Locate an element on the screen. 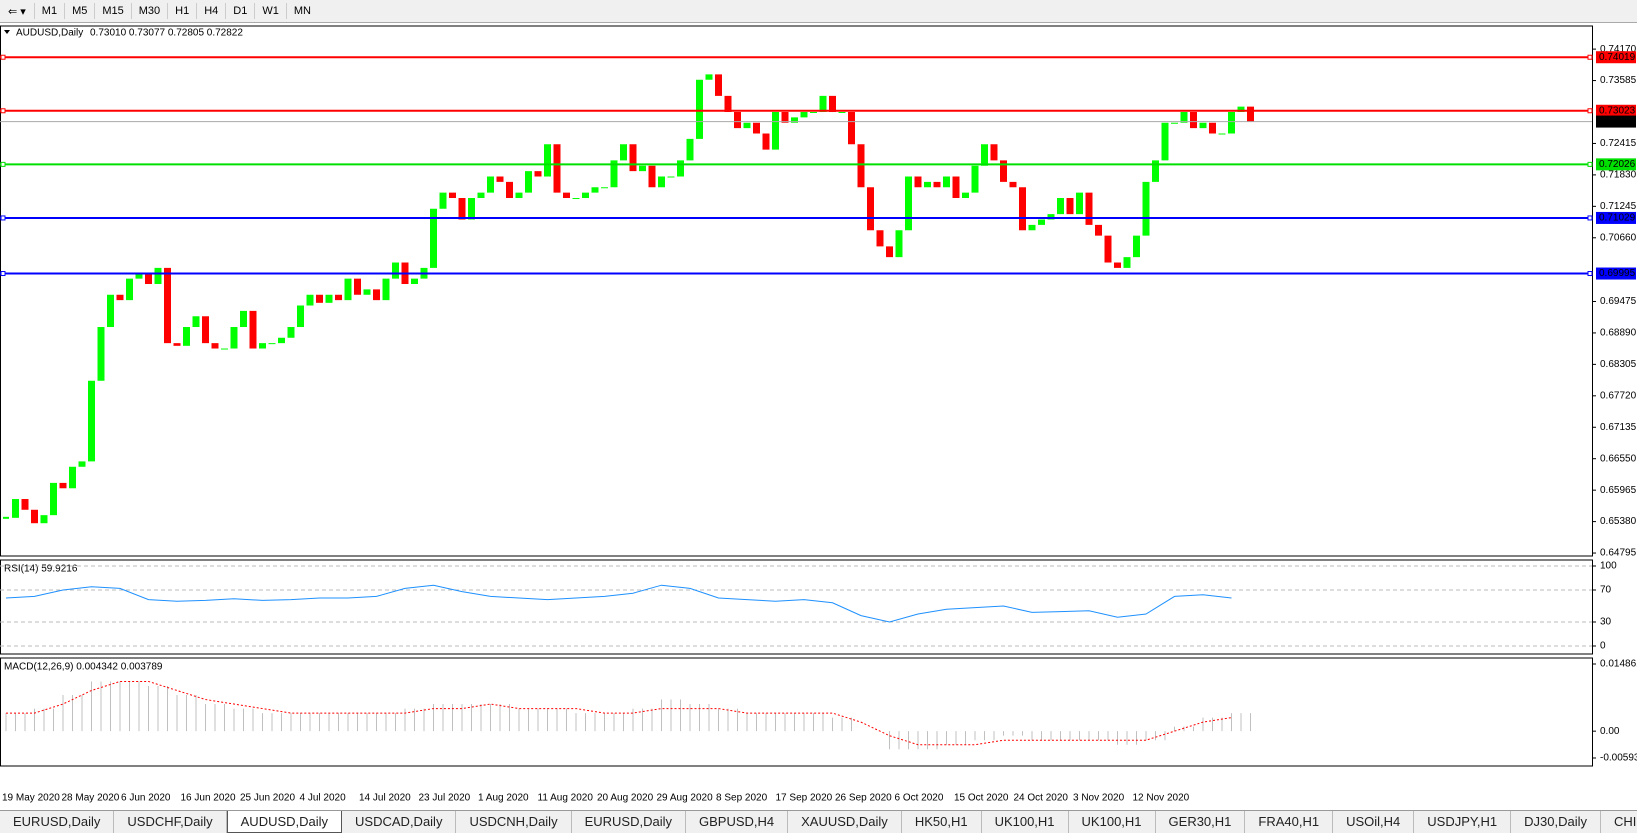 The height and width of the screenshot is (833, 1637). symbol-tab: FRA40,H1 is located at coordinates (1289, 822).